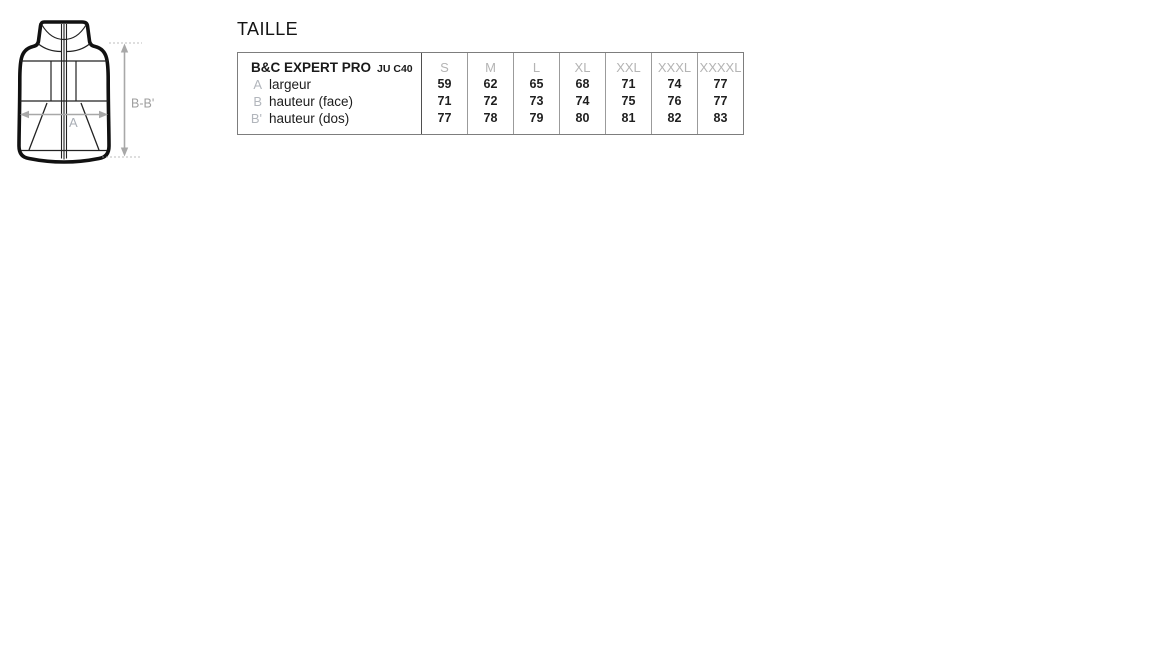 The height and width of the screenshot is (648, 1152). Describe the element at coordinates (490, 67) in the screenshot. I see `size-header: M` at that location.